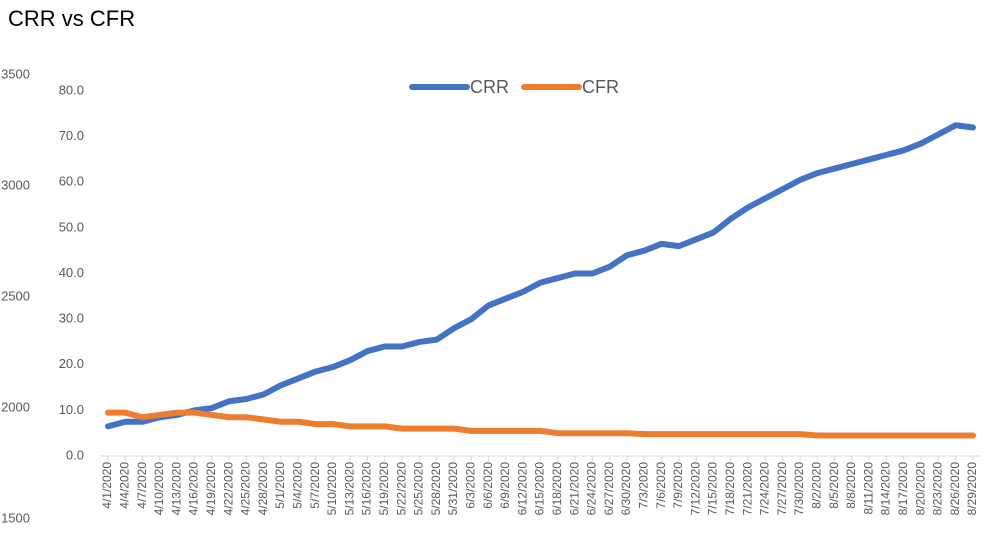 The width and height of the screenshot is (986, 541). Describe the element at coordinates (211, 489) in the screenshot. I see `x-tick-label: 4/19/2020` at that location.